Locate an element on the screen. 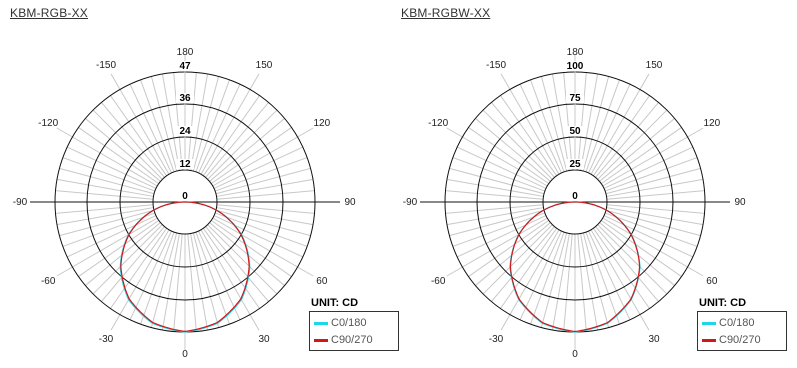 The width and height of the screenshot is (797, 368). angle-label: 30 is located at coordinates (654, 339).